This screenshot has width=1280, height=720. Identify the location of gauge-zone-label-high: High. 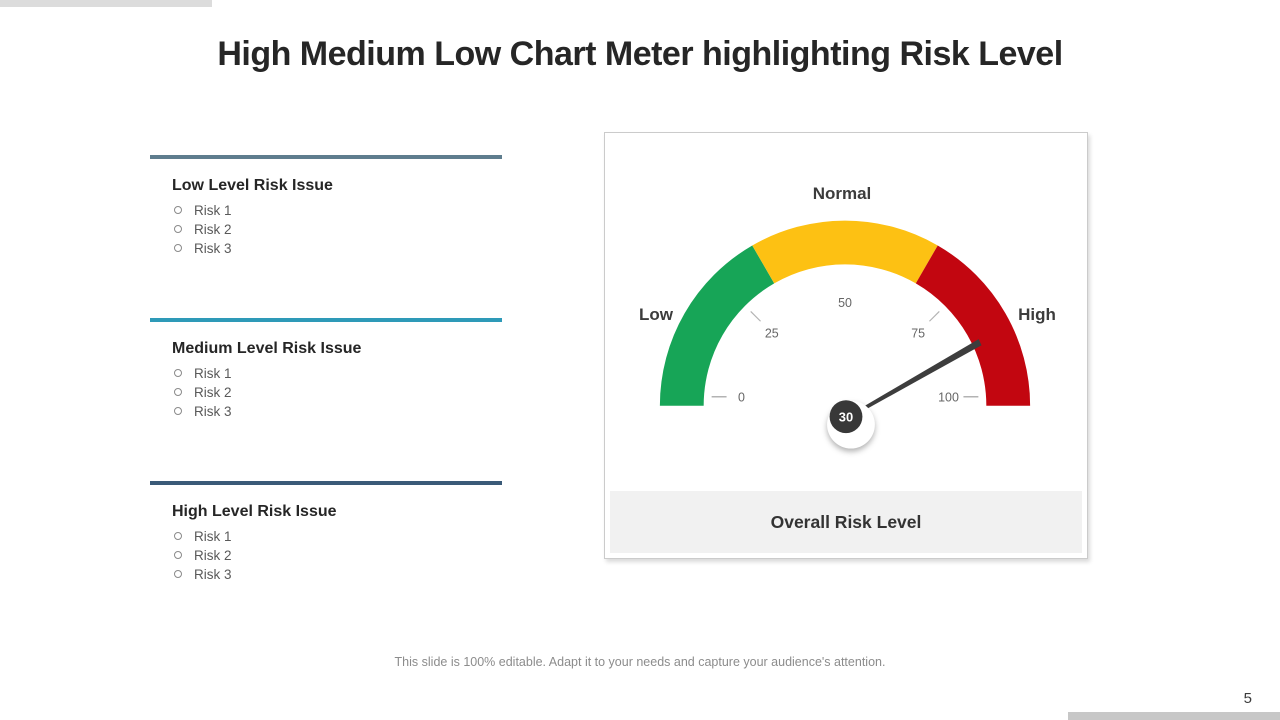
(1037, 314).